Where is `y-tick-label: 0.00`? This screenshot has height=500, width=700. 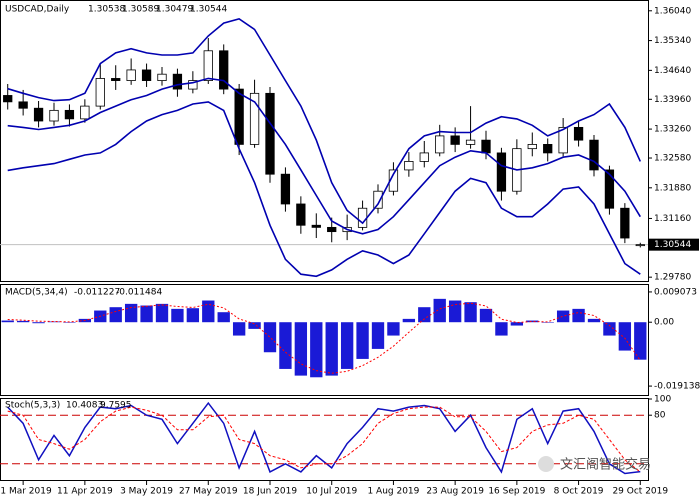
y-tick-label: 0.00 is located at coordinates (664, 323).